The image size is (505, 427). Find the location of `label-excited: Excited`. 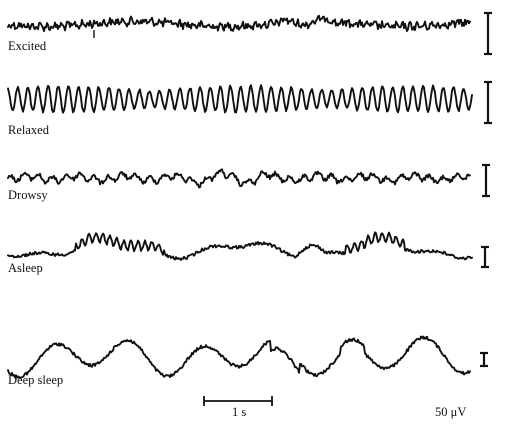

label-excited: Excited is located at coordinates (27, 46).